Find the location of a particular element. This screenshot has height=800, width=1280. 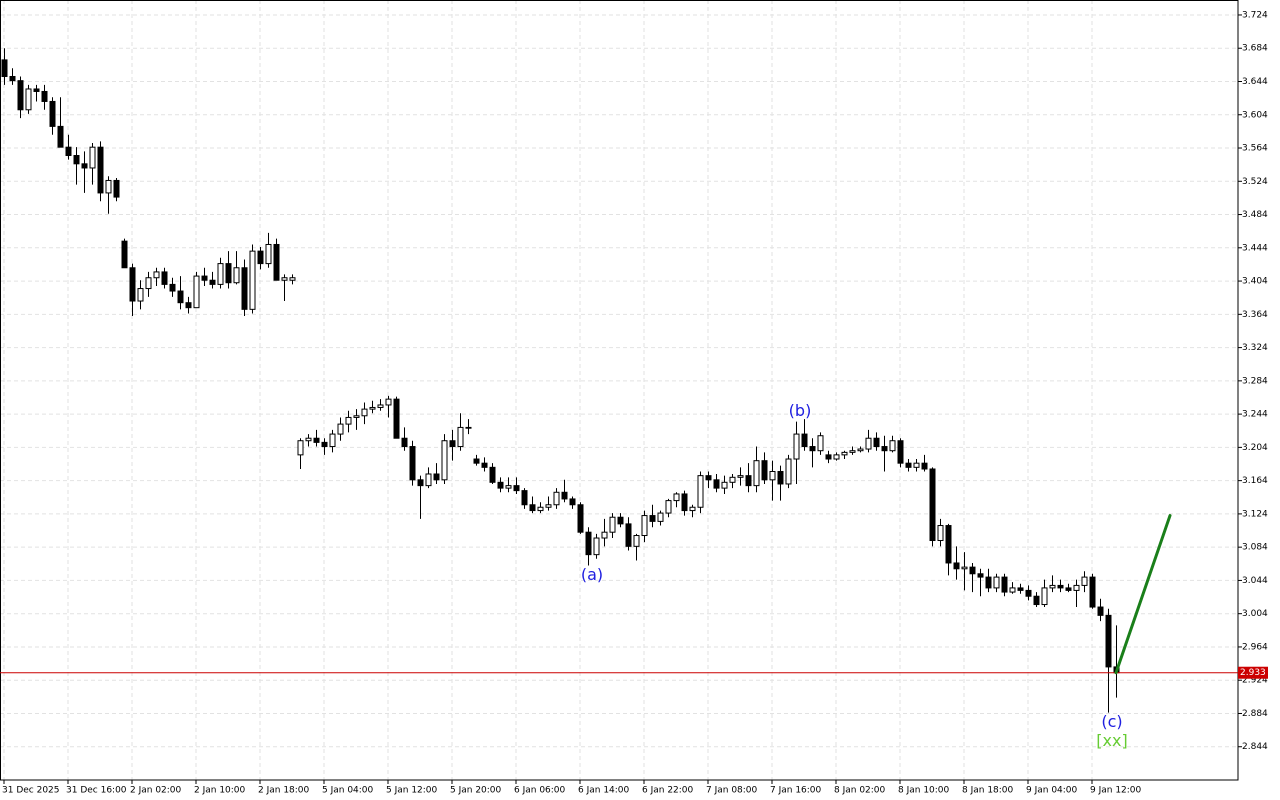

wave-label: (c) is located at coordinates (1111, 721).